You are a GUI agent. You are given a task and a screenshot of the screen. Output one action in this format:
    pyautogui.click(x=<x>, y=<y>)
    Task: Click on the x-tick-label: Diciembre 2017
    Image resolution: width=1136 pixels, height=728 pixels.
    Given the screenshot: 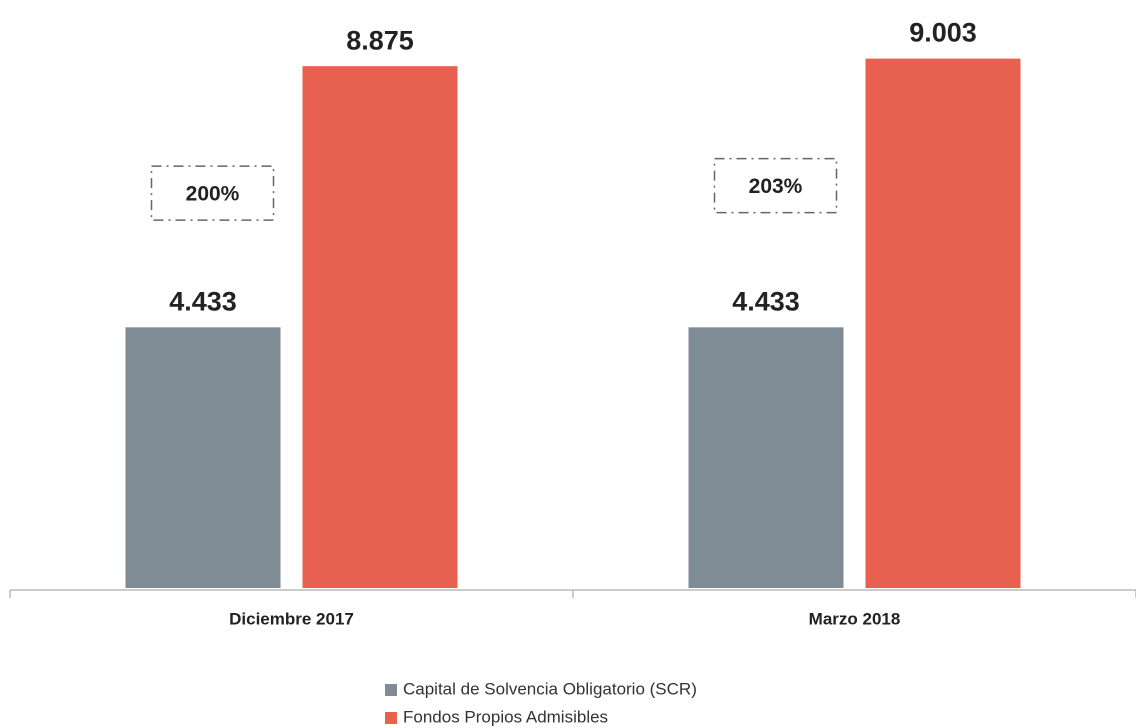 What is the action you would take?
    pyautogui.click(x=291, y=618)
    